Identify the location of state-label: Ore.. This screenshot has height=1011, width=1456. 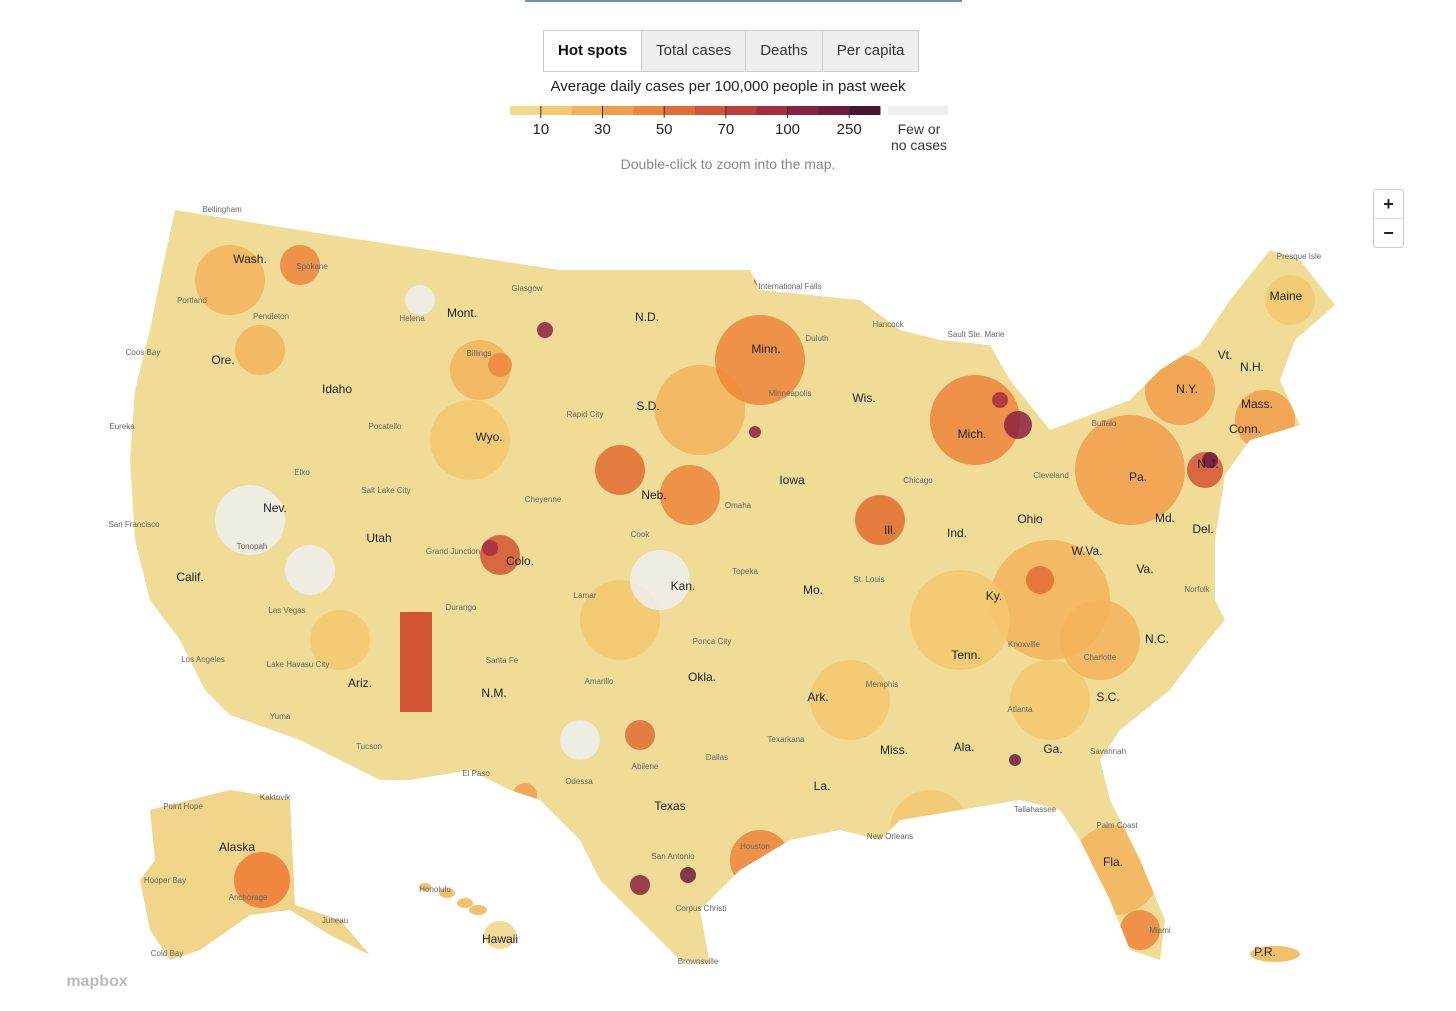
(222, 360).